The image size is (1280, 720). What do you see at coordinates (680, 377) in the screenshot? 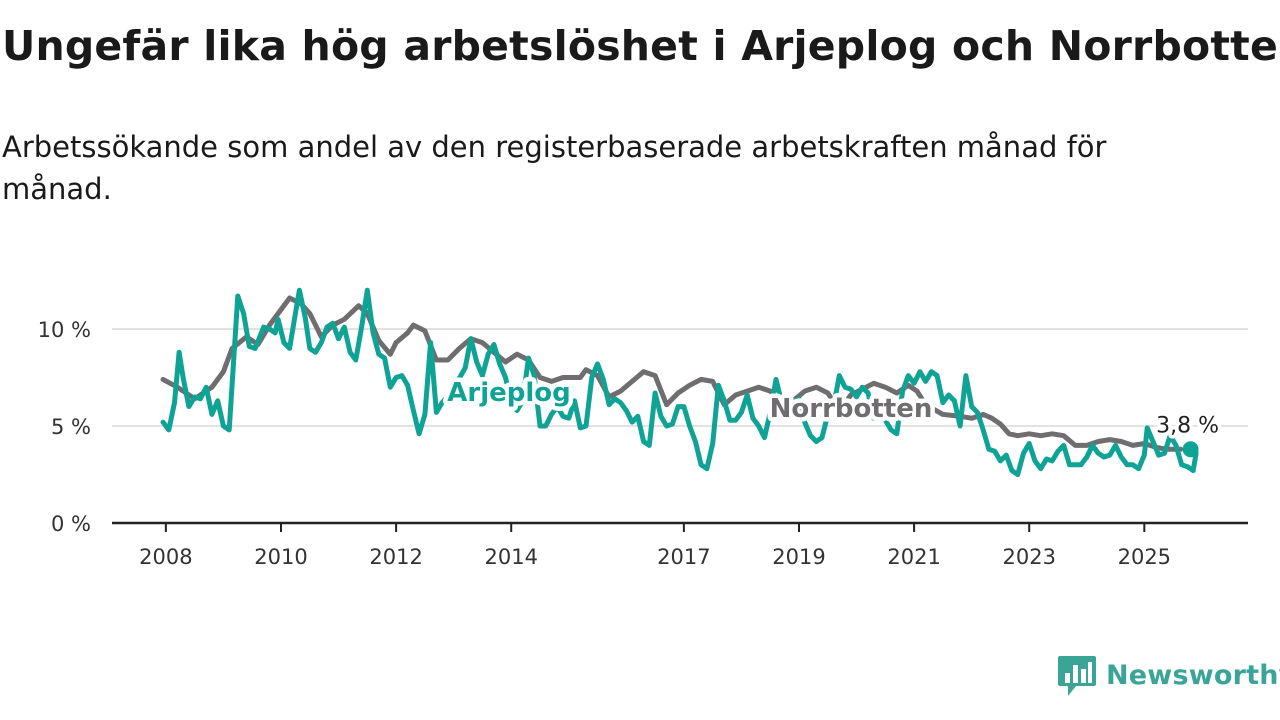
I see `gridlines` at bounding box center [680, 377].